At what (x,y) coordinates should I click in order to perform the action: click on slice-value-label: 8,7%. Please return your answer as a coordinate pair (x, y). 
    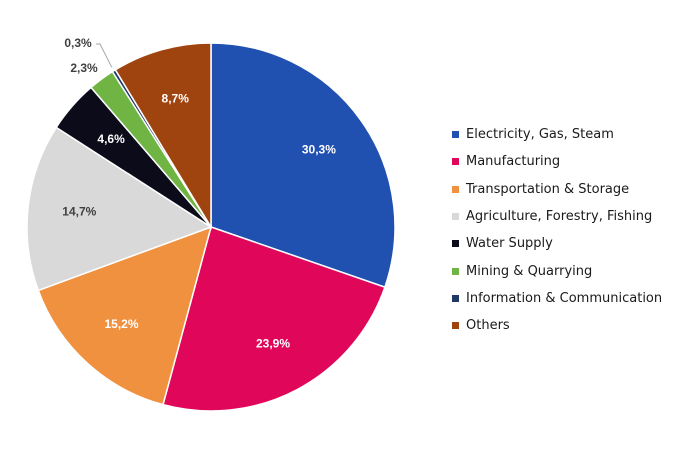
    Looking at the image, I should click on (176, 99).